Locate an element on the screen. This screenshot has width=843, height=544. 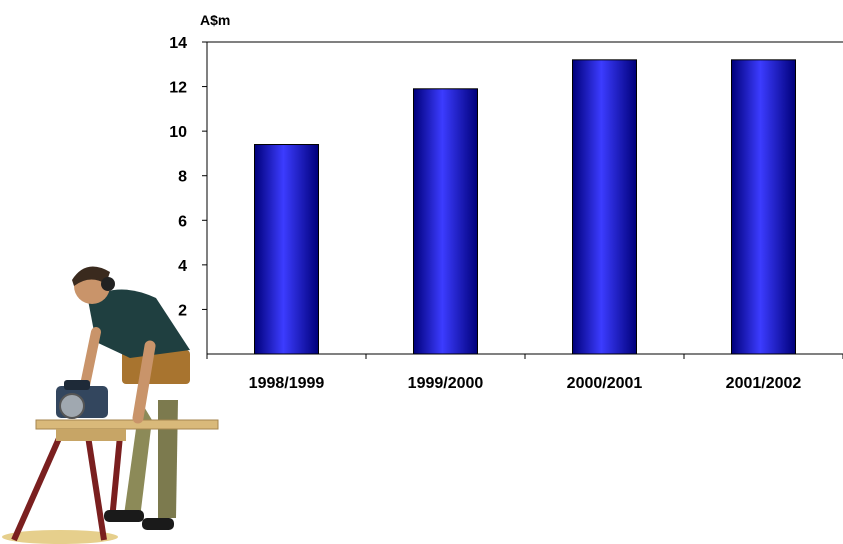
x-tick-label: 2000/2001 is located at coordinates (605, 383).